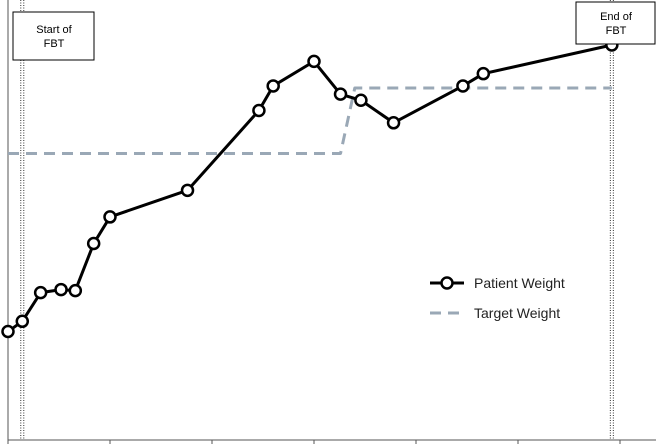 The image size is (656, 444). What do you see at coordinates (497, 298) in the screenshot?
I see `legend: Patient Weight Target Weight` at bounding box center [497, 298].